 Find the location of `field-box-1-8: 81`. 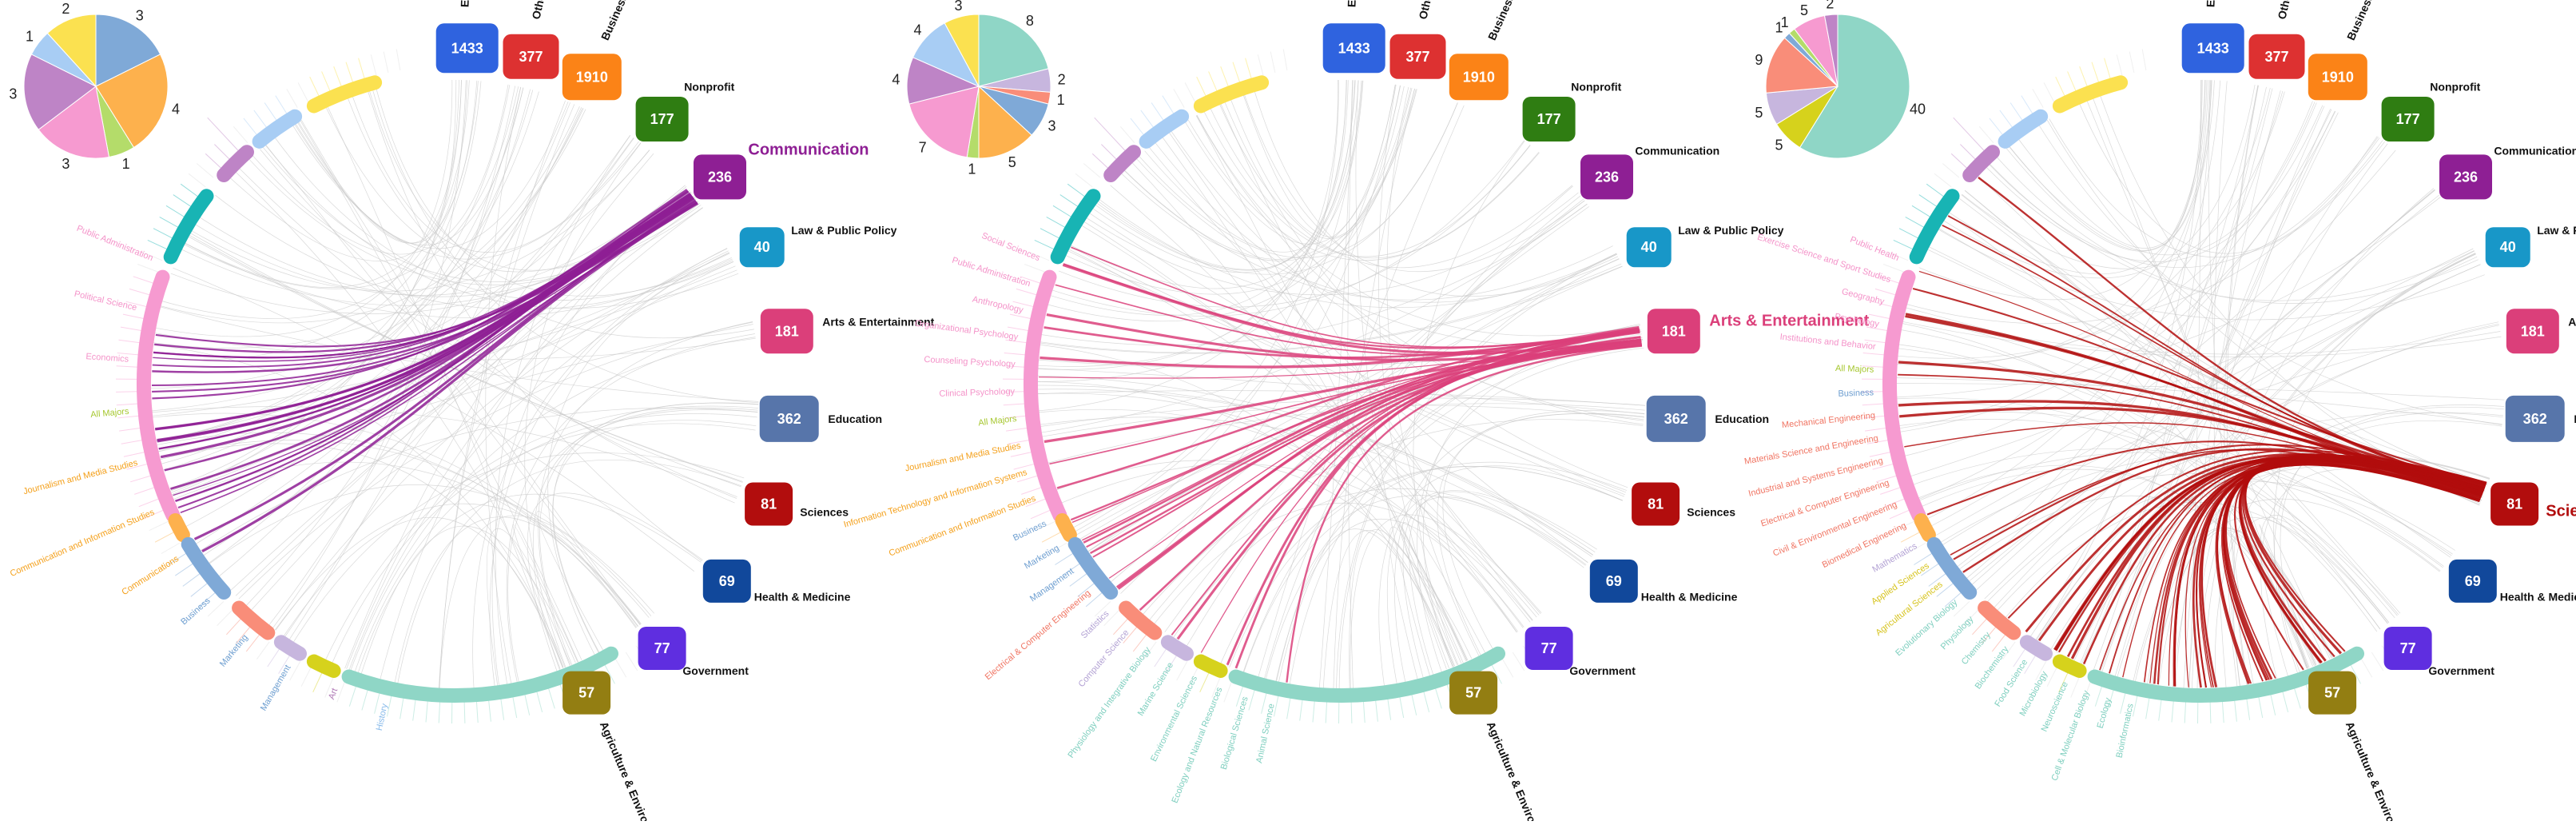

field-box-1-8: 81 is located at coordinates (1656, 504).